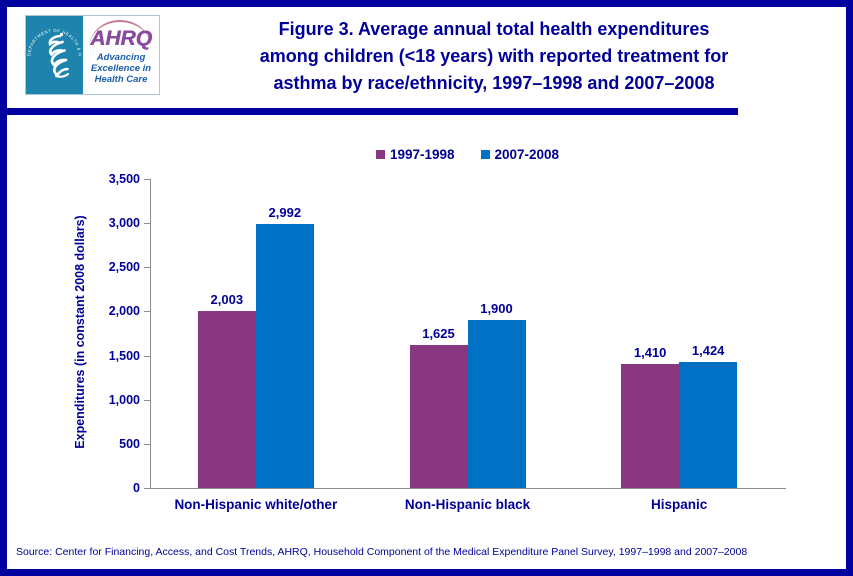 Image resolution: width=853 pixels, height=576 pixels. I want to click on chart-legend: 1997-1998 2007-2008, so click(467, 154).